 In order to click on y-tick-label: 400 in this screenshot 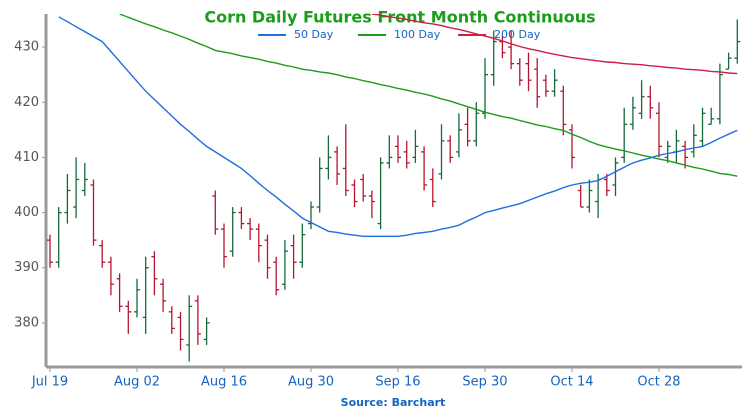, I will do `click(26, 212)`.